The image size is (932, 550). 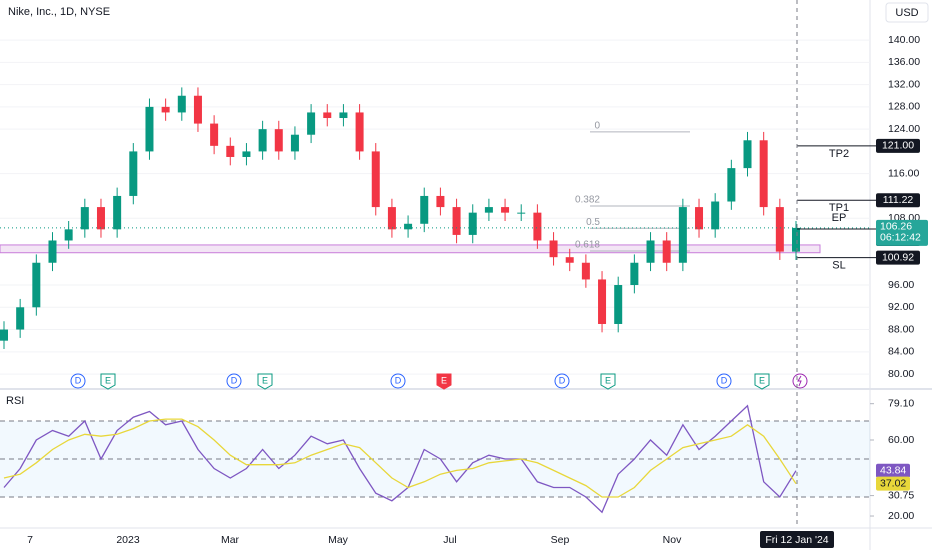 I want to click on symbol-title: Nike, Inc., 1D, NYSE, so click(x=59, y=12).